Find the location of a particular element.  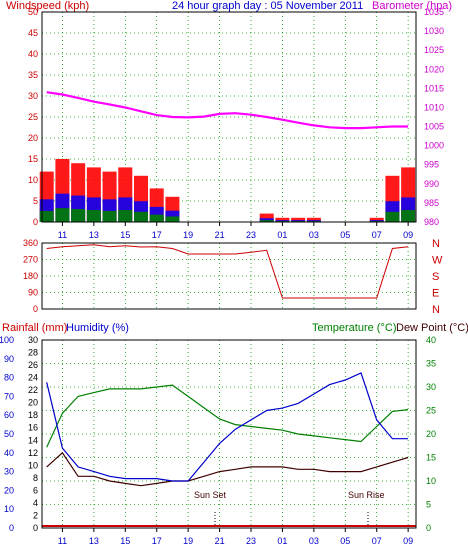

rainfall-tick: 8 is located at coordinates (35, 478).